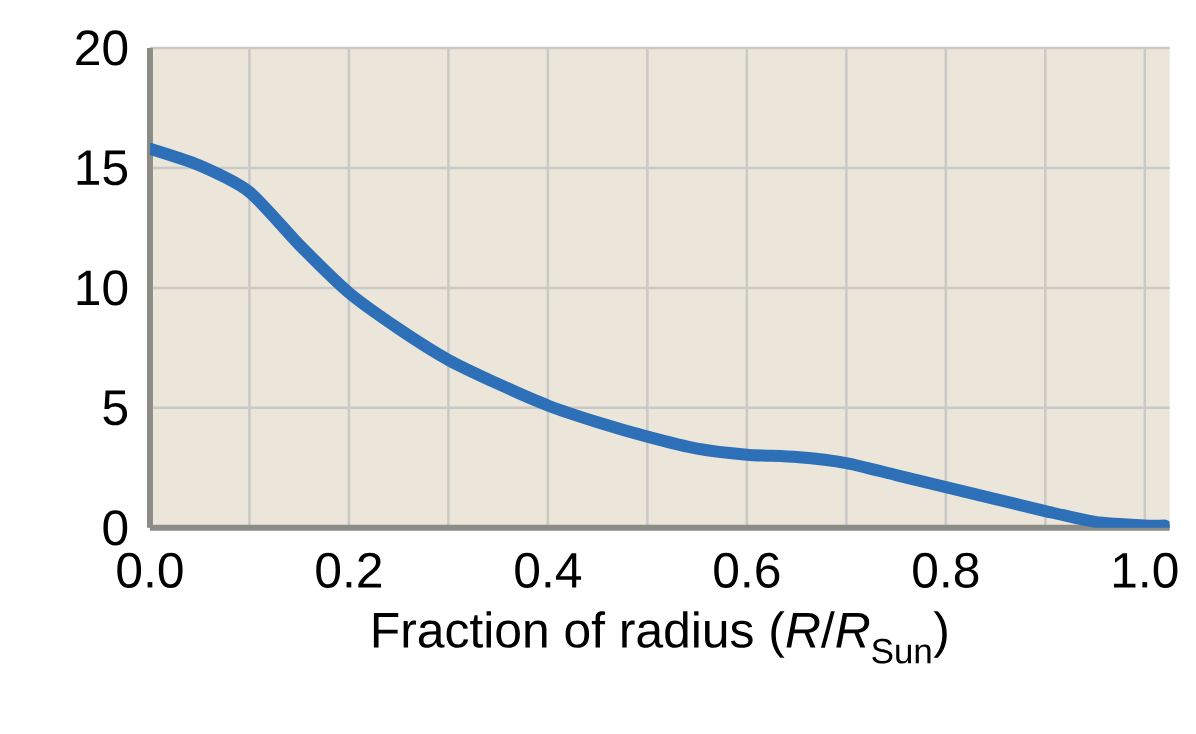 The image size is (1196, 734). What do you see at coordinates (150, 570) in the screenshot?
I see `x-tick-label: 0.0` at bounding box center [150, 570].